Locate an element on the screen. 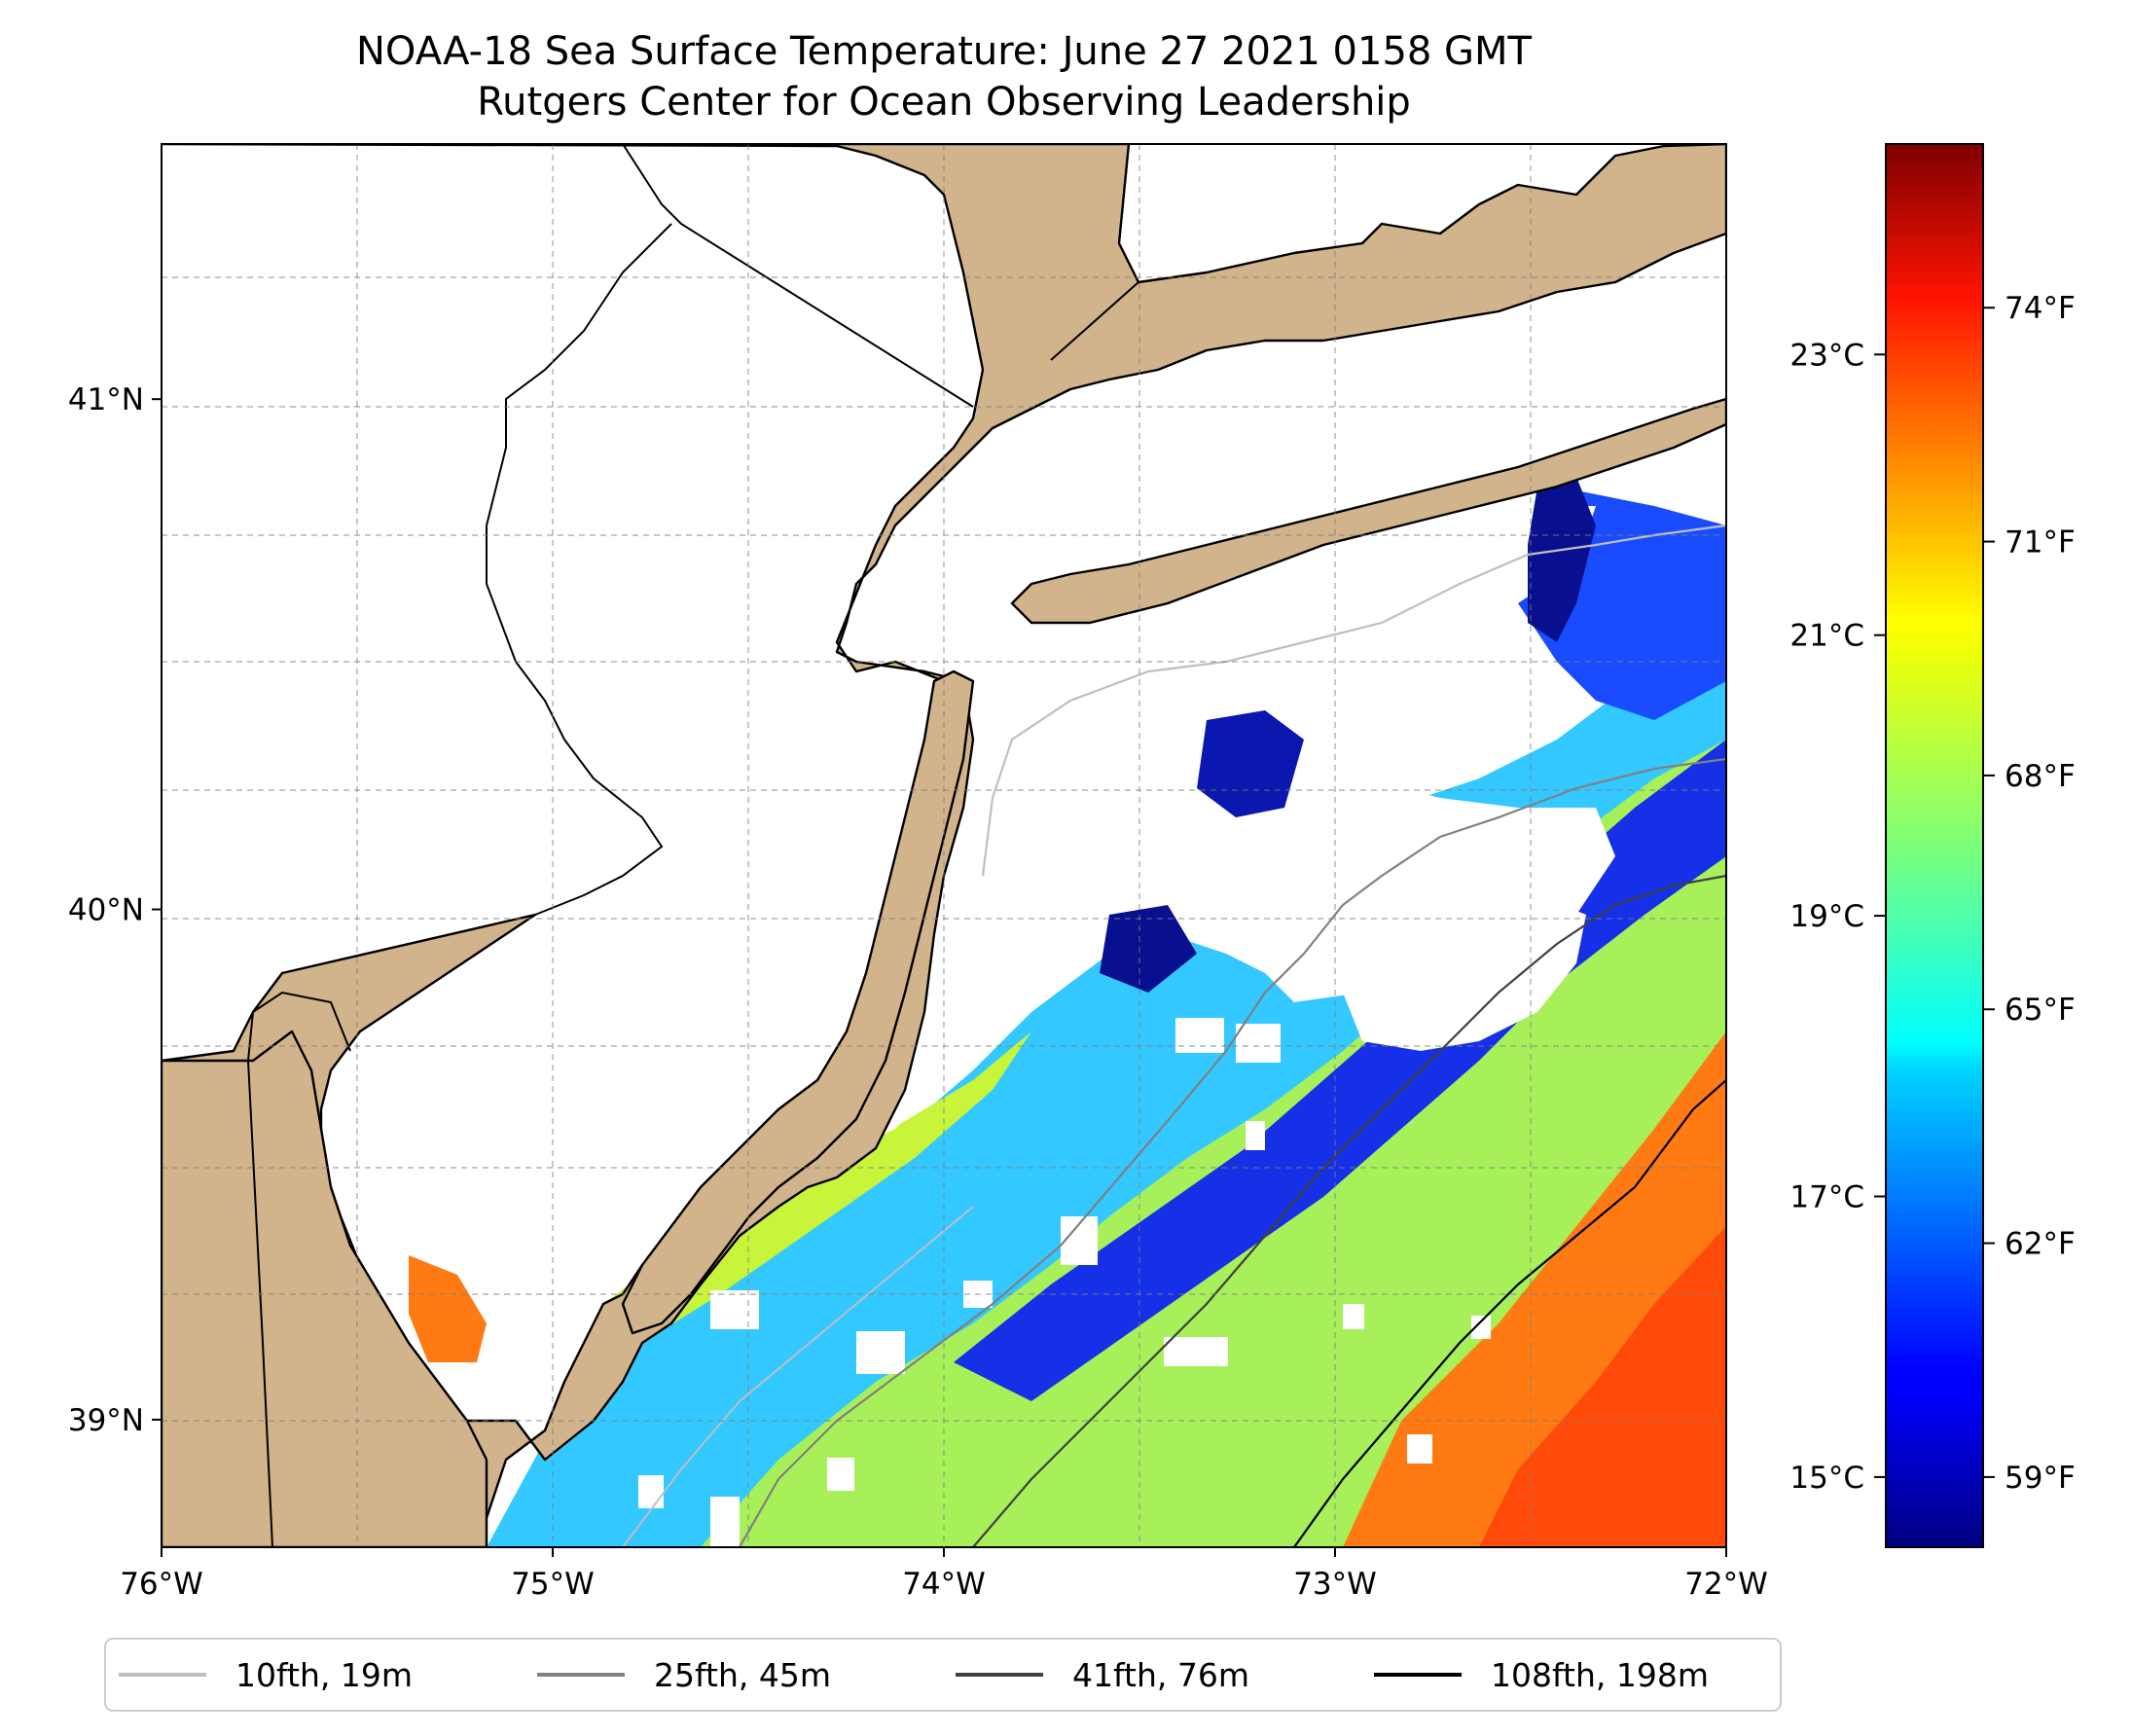 The height and width of the screenshot is (1736, 2132). fahrenheit-tick-label: 65°F is located at coordinates (2041, 1011).